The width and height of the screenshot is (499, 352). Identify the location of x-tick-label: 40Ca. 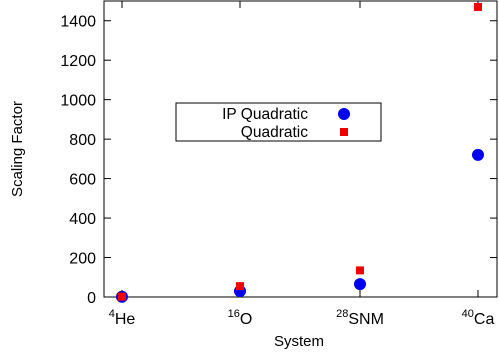
(478, 318).